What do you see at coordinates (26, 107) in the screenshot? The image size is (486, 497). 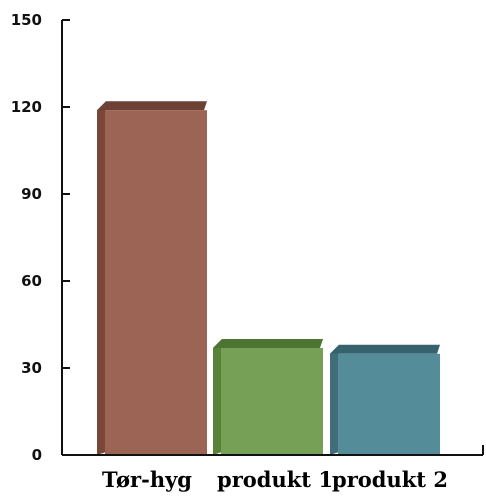 I see `y-tick-label: 120` at bounding box center [26, 107].